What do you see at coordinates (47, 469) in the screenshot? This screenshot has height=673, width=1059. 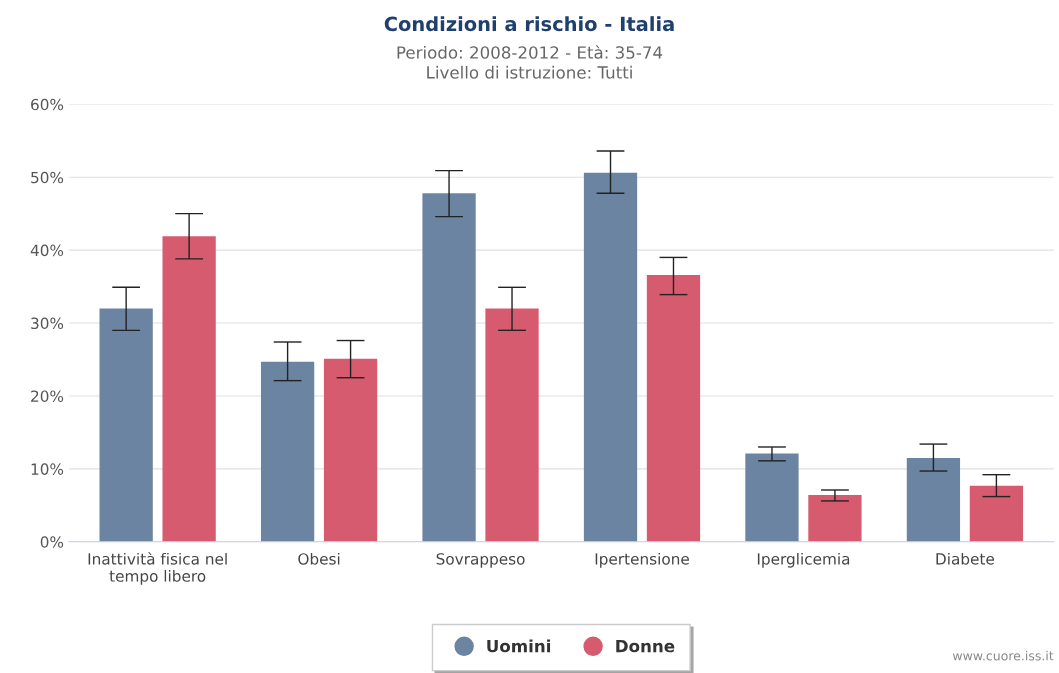 I see `y-tick-label: 10%` at bounding box center [47, 469].